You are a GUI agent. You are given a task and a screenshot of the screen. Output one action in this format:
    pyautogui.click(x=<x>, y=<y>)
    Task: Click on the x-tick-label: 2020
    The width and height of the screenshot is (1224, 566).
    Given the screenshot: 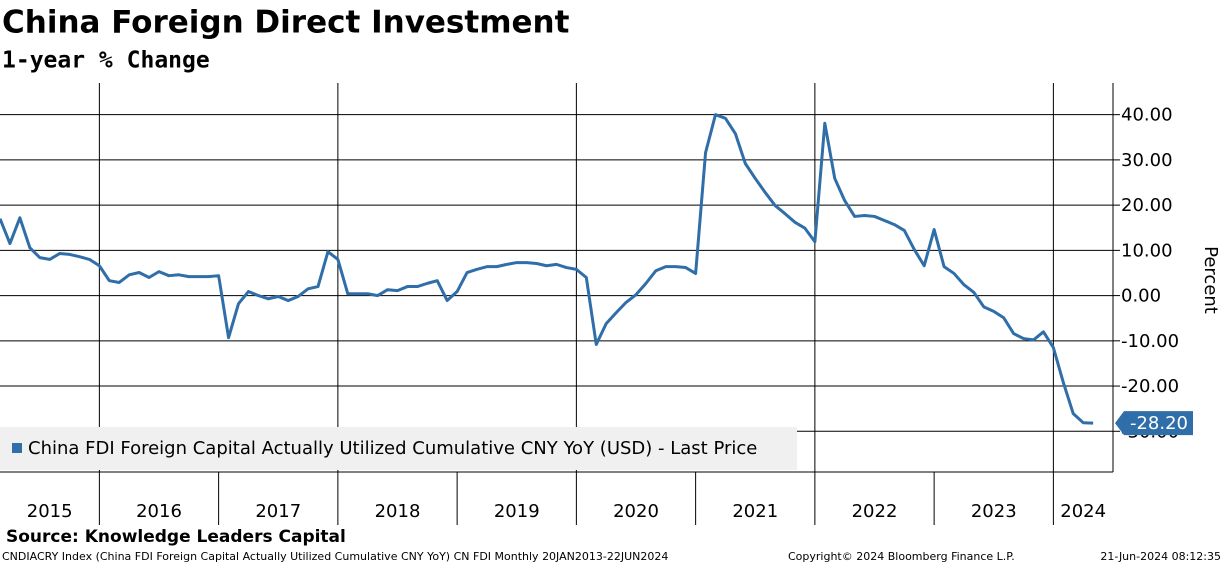 What is the action you would take?
    pyautogui.click(x=636, y=511)
    